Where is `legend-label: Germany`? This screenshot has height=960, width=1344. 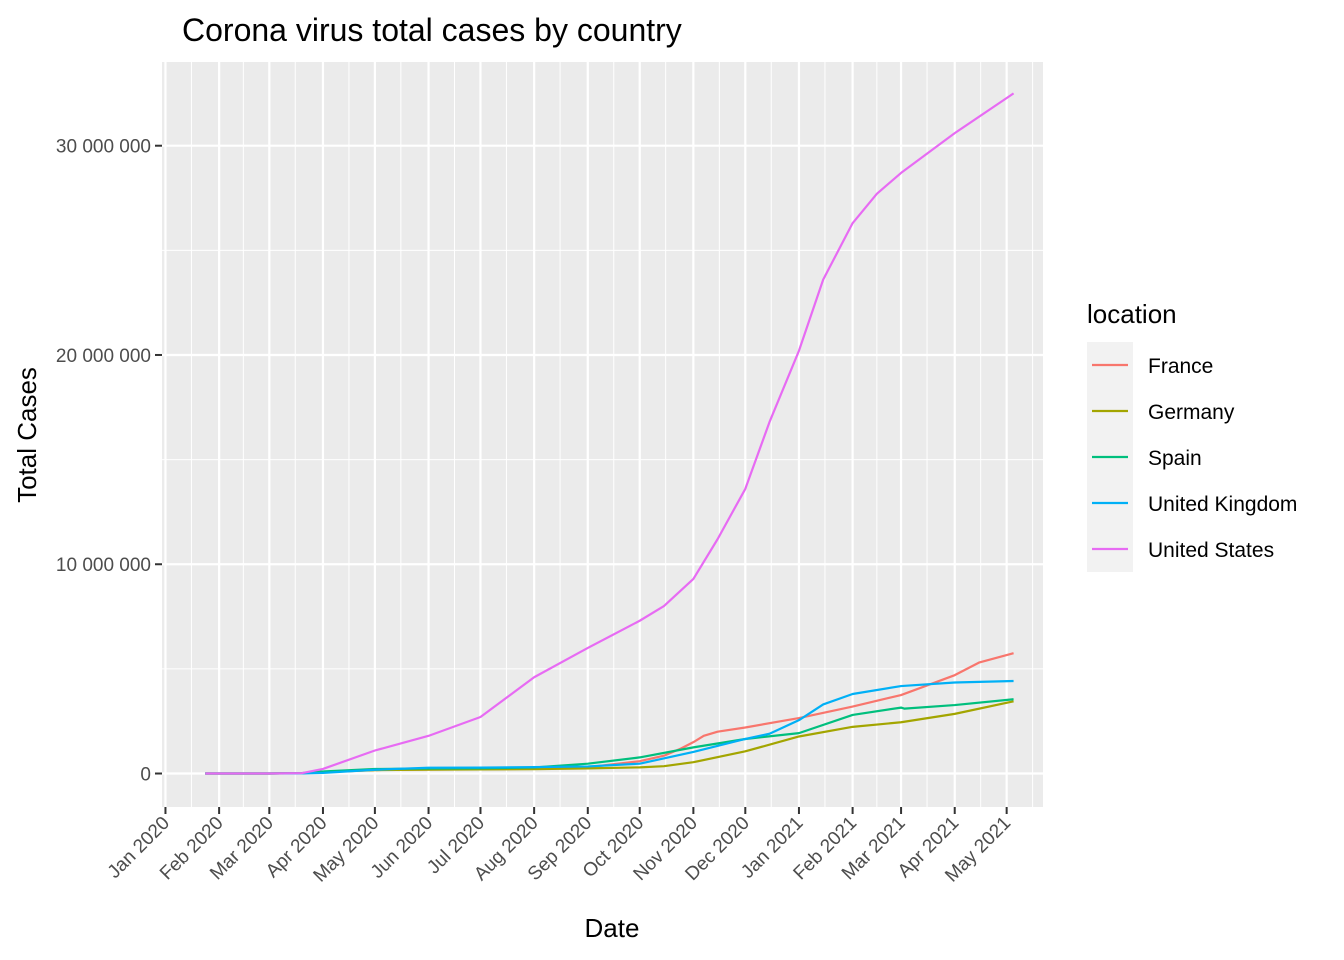 legend-label: Germany is located at coordinates (1191, 412).